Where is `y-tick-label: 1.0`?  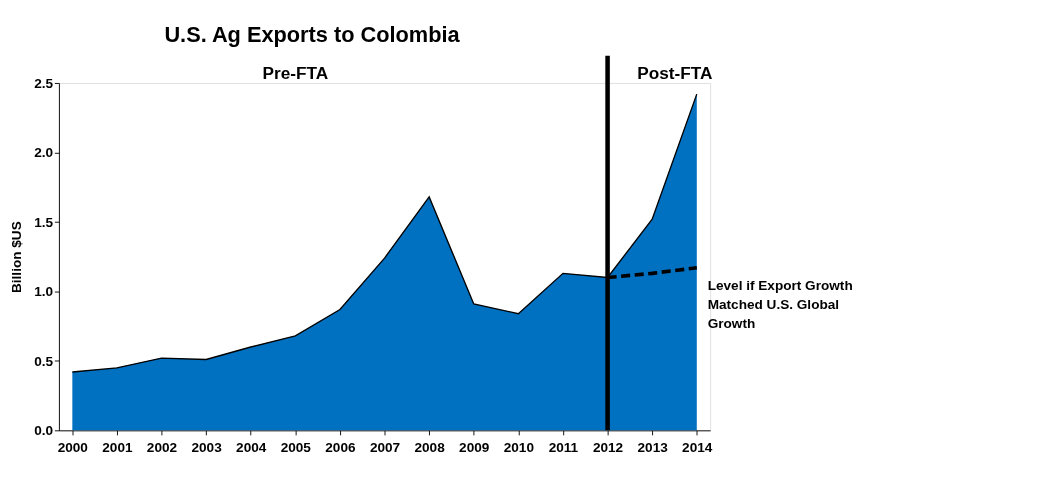
y-tick-label: 1.0 is located at coordinates (44, 292).